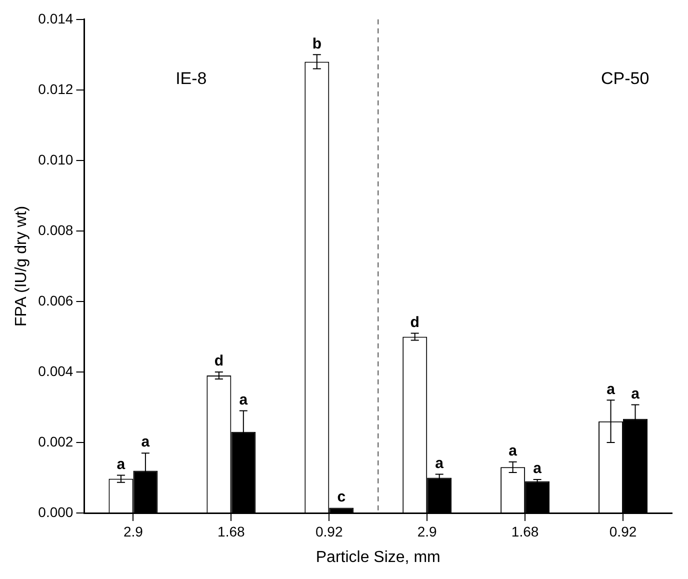 This screenshot has width=688, height=579. I want to click on y-tick-label: 0.006, so click(56, 300).